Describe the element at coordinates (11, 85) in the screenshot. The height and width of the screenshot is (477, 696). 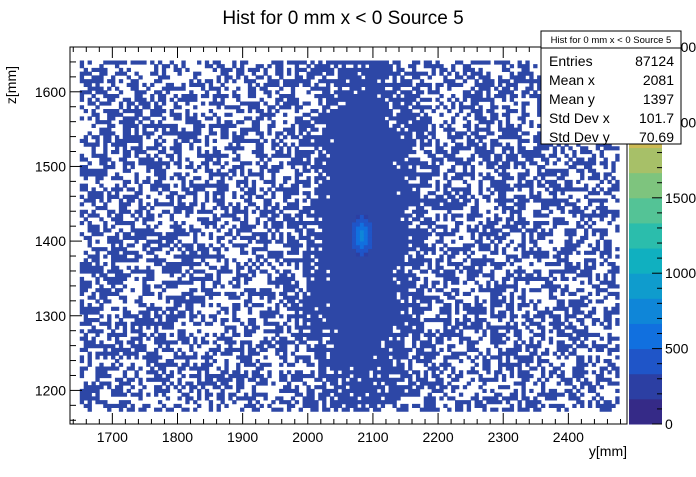
I see `y-axis-label: z[mm]` at that location.